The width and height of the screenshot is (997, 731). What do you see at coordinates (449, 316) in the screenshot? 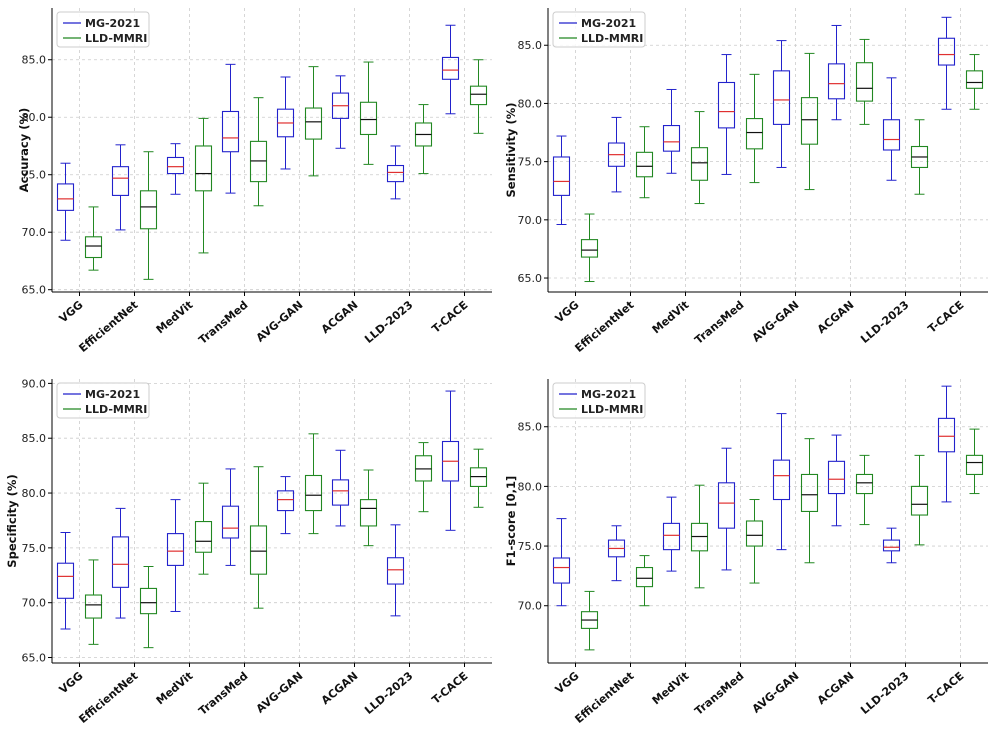
I see `x-tick-label: T-CACE` at bounding box center [449, 316].